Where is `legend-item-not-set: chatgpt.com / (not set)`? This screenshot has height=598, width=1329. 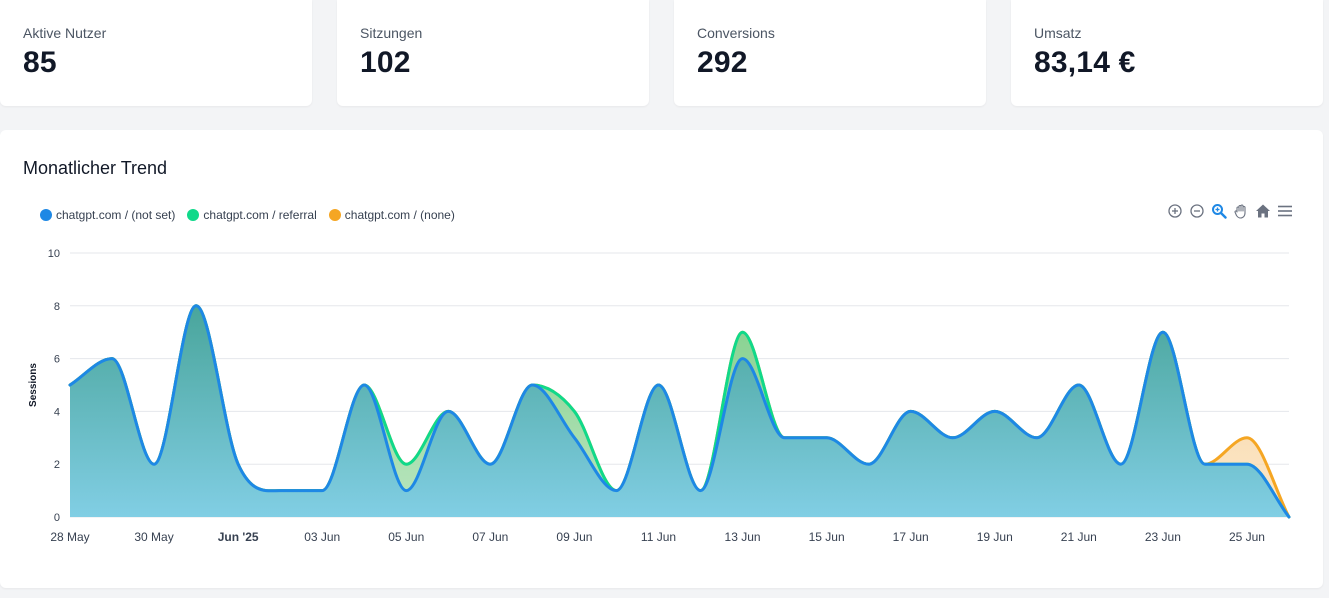
legend-item-not-set: chatgpt.com / (not set) is located at coordinates (107, 215).